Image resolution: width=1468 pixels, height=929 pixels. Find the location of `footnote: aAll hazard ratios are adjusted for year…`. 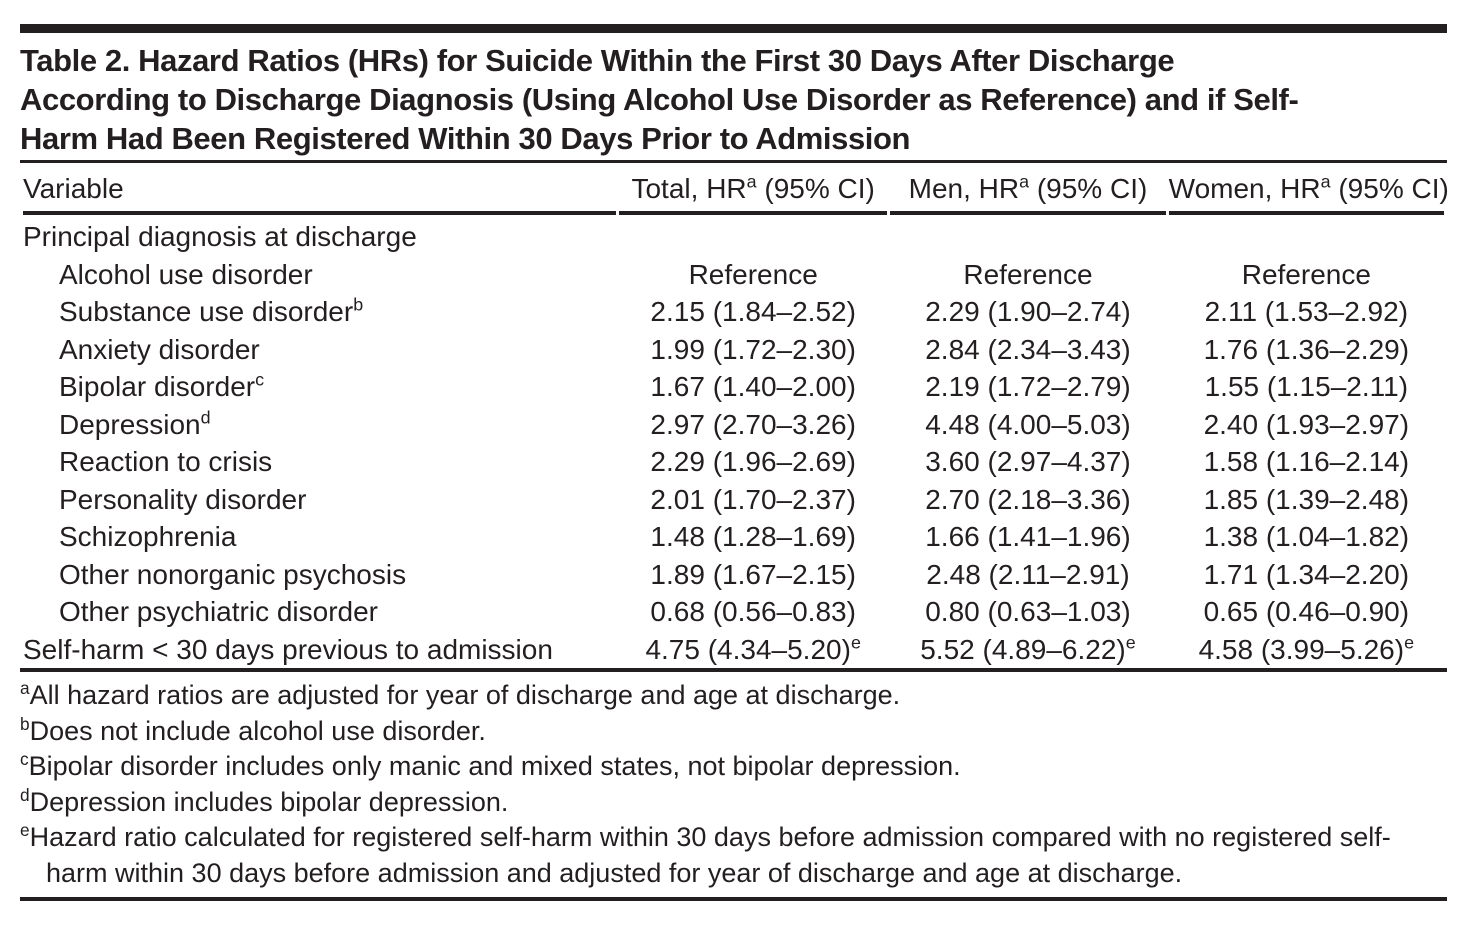

footnote: aAll hazard ratios are adjusted for year… is located at coordinates (460, 694).